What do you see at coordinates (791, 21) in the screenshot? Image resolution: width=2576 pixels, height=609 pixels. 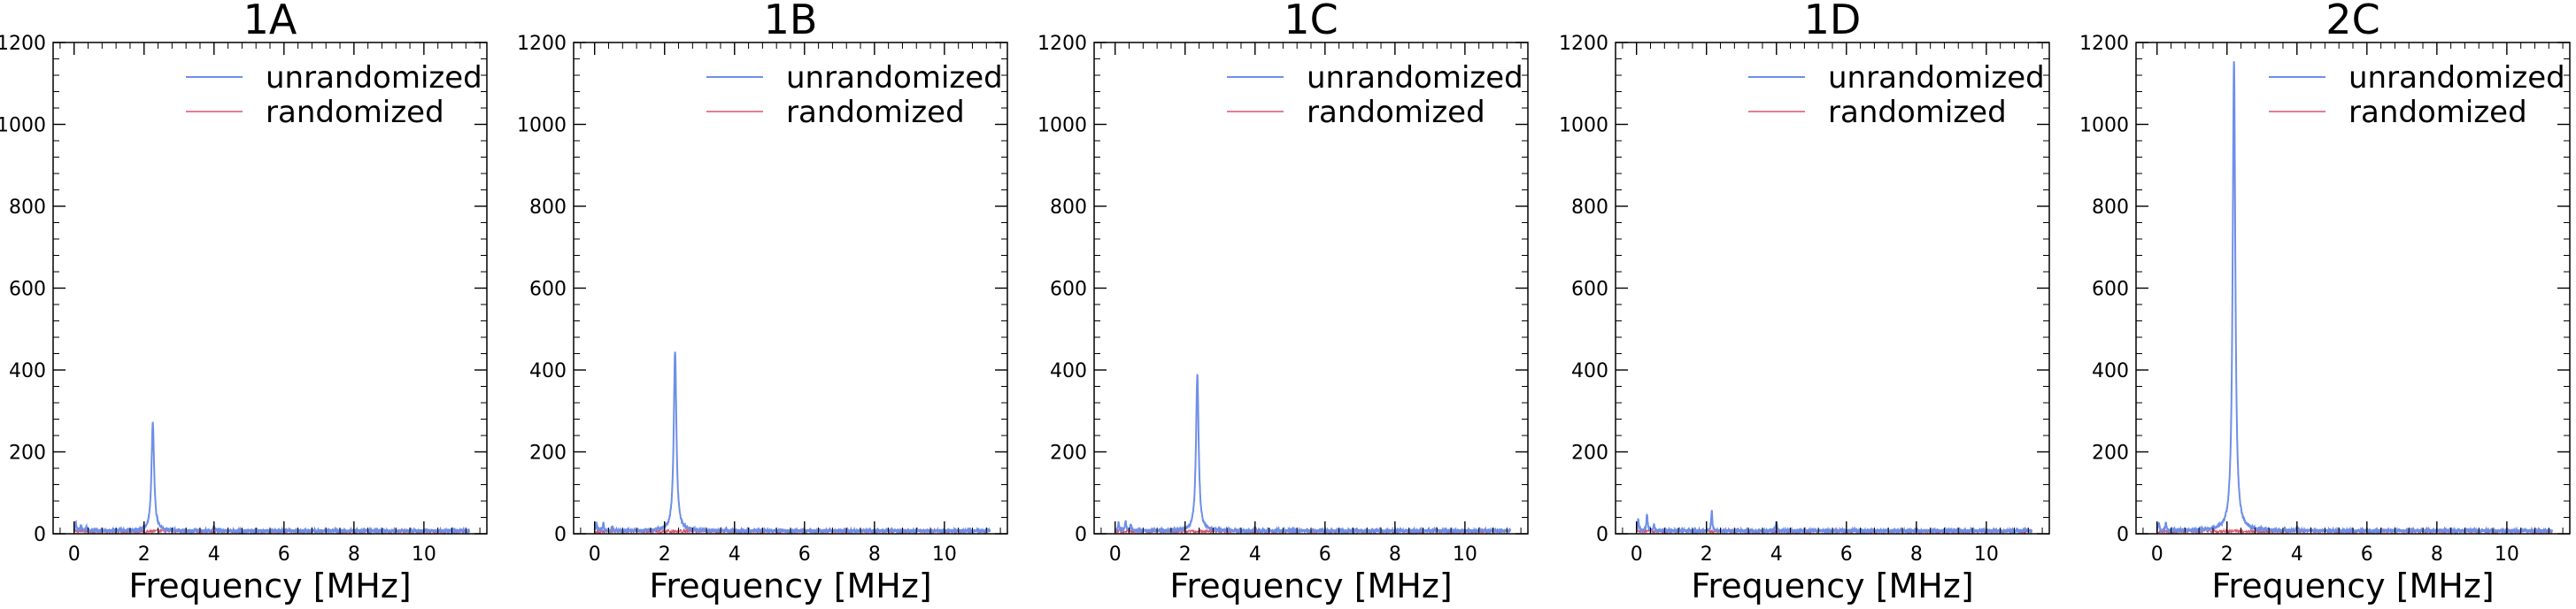 I see `panel-title: 1B` at bounding box center [791, 21].